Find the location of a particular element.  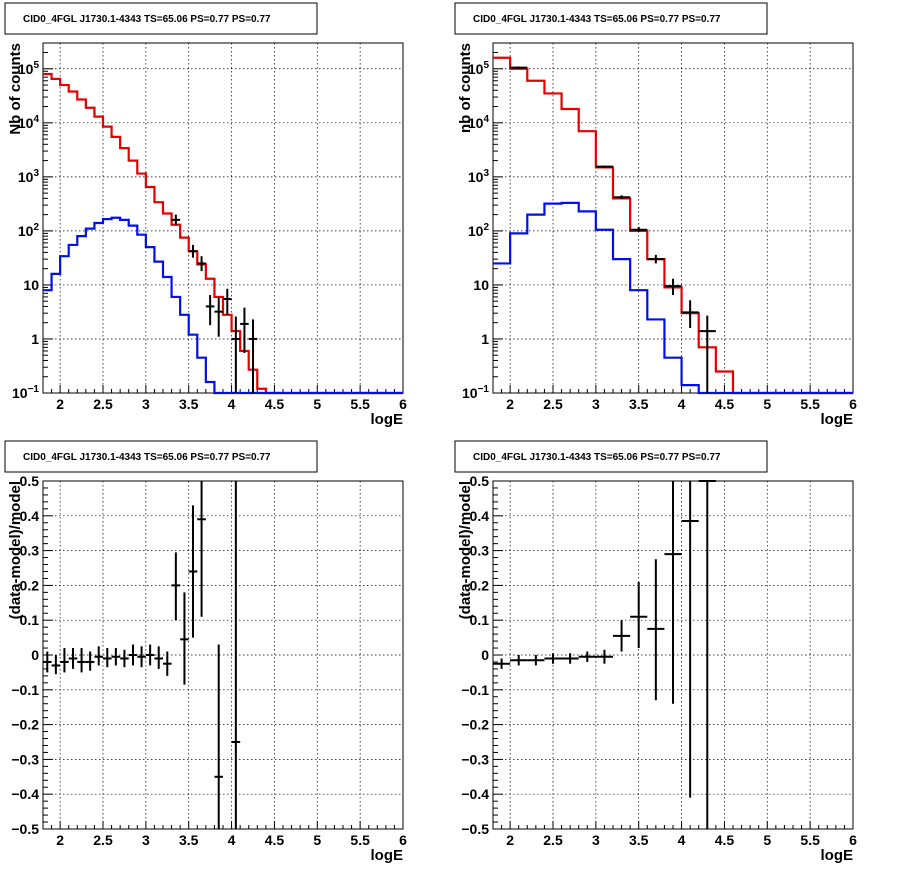

y-tick-label: 1 is located at coordinates (35, 339).